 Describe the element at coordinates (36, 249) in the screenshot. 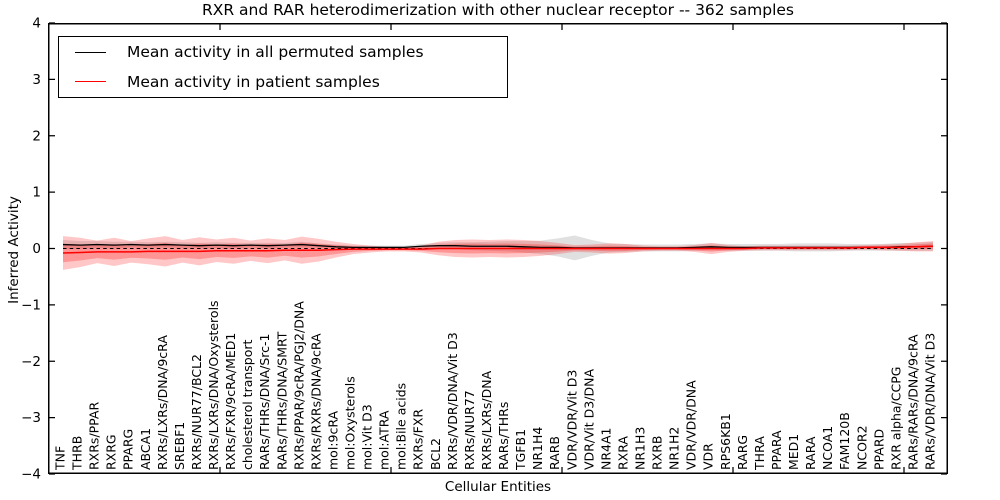

I see `y-tick-label: 0` at that location.